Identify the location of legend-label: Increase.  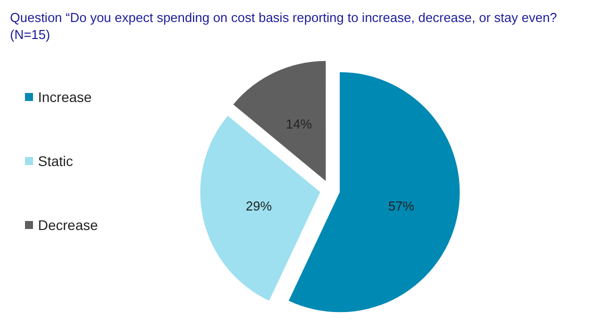
(65, 97).